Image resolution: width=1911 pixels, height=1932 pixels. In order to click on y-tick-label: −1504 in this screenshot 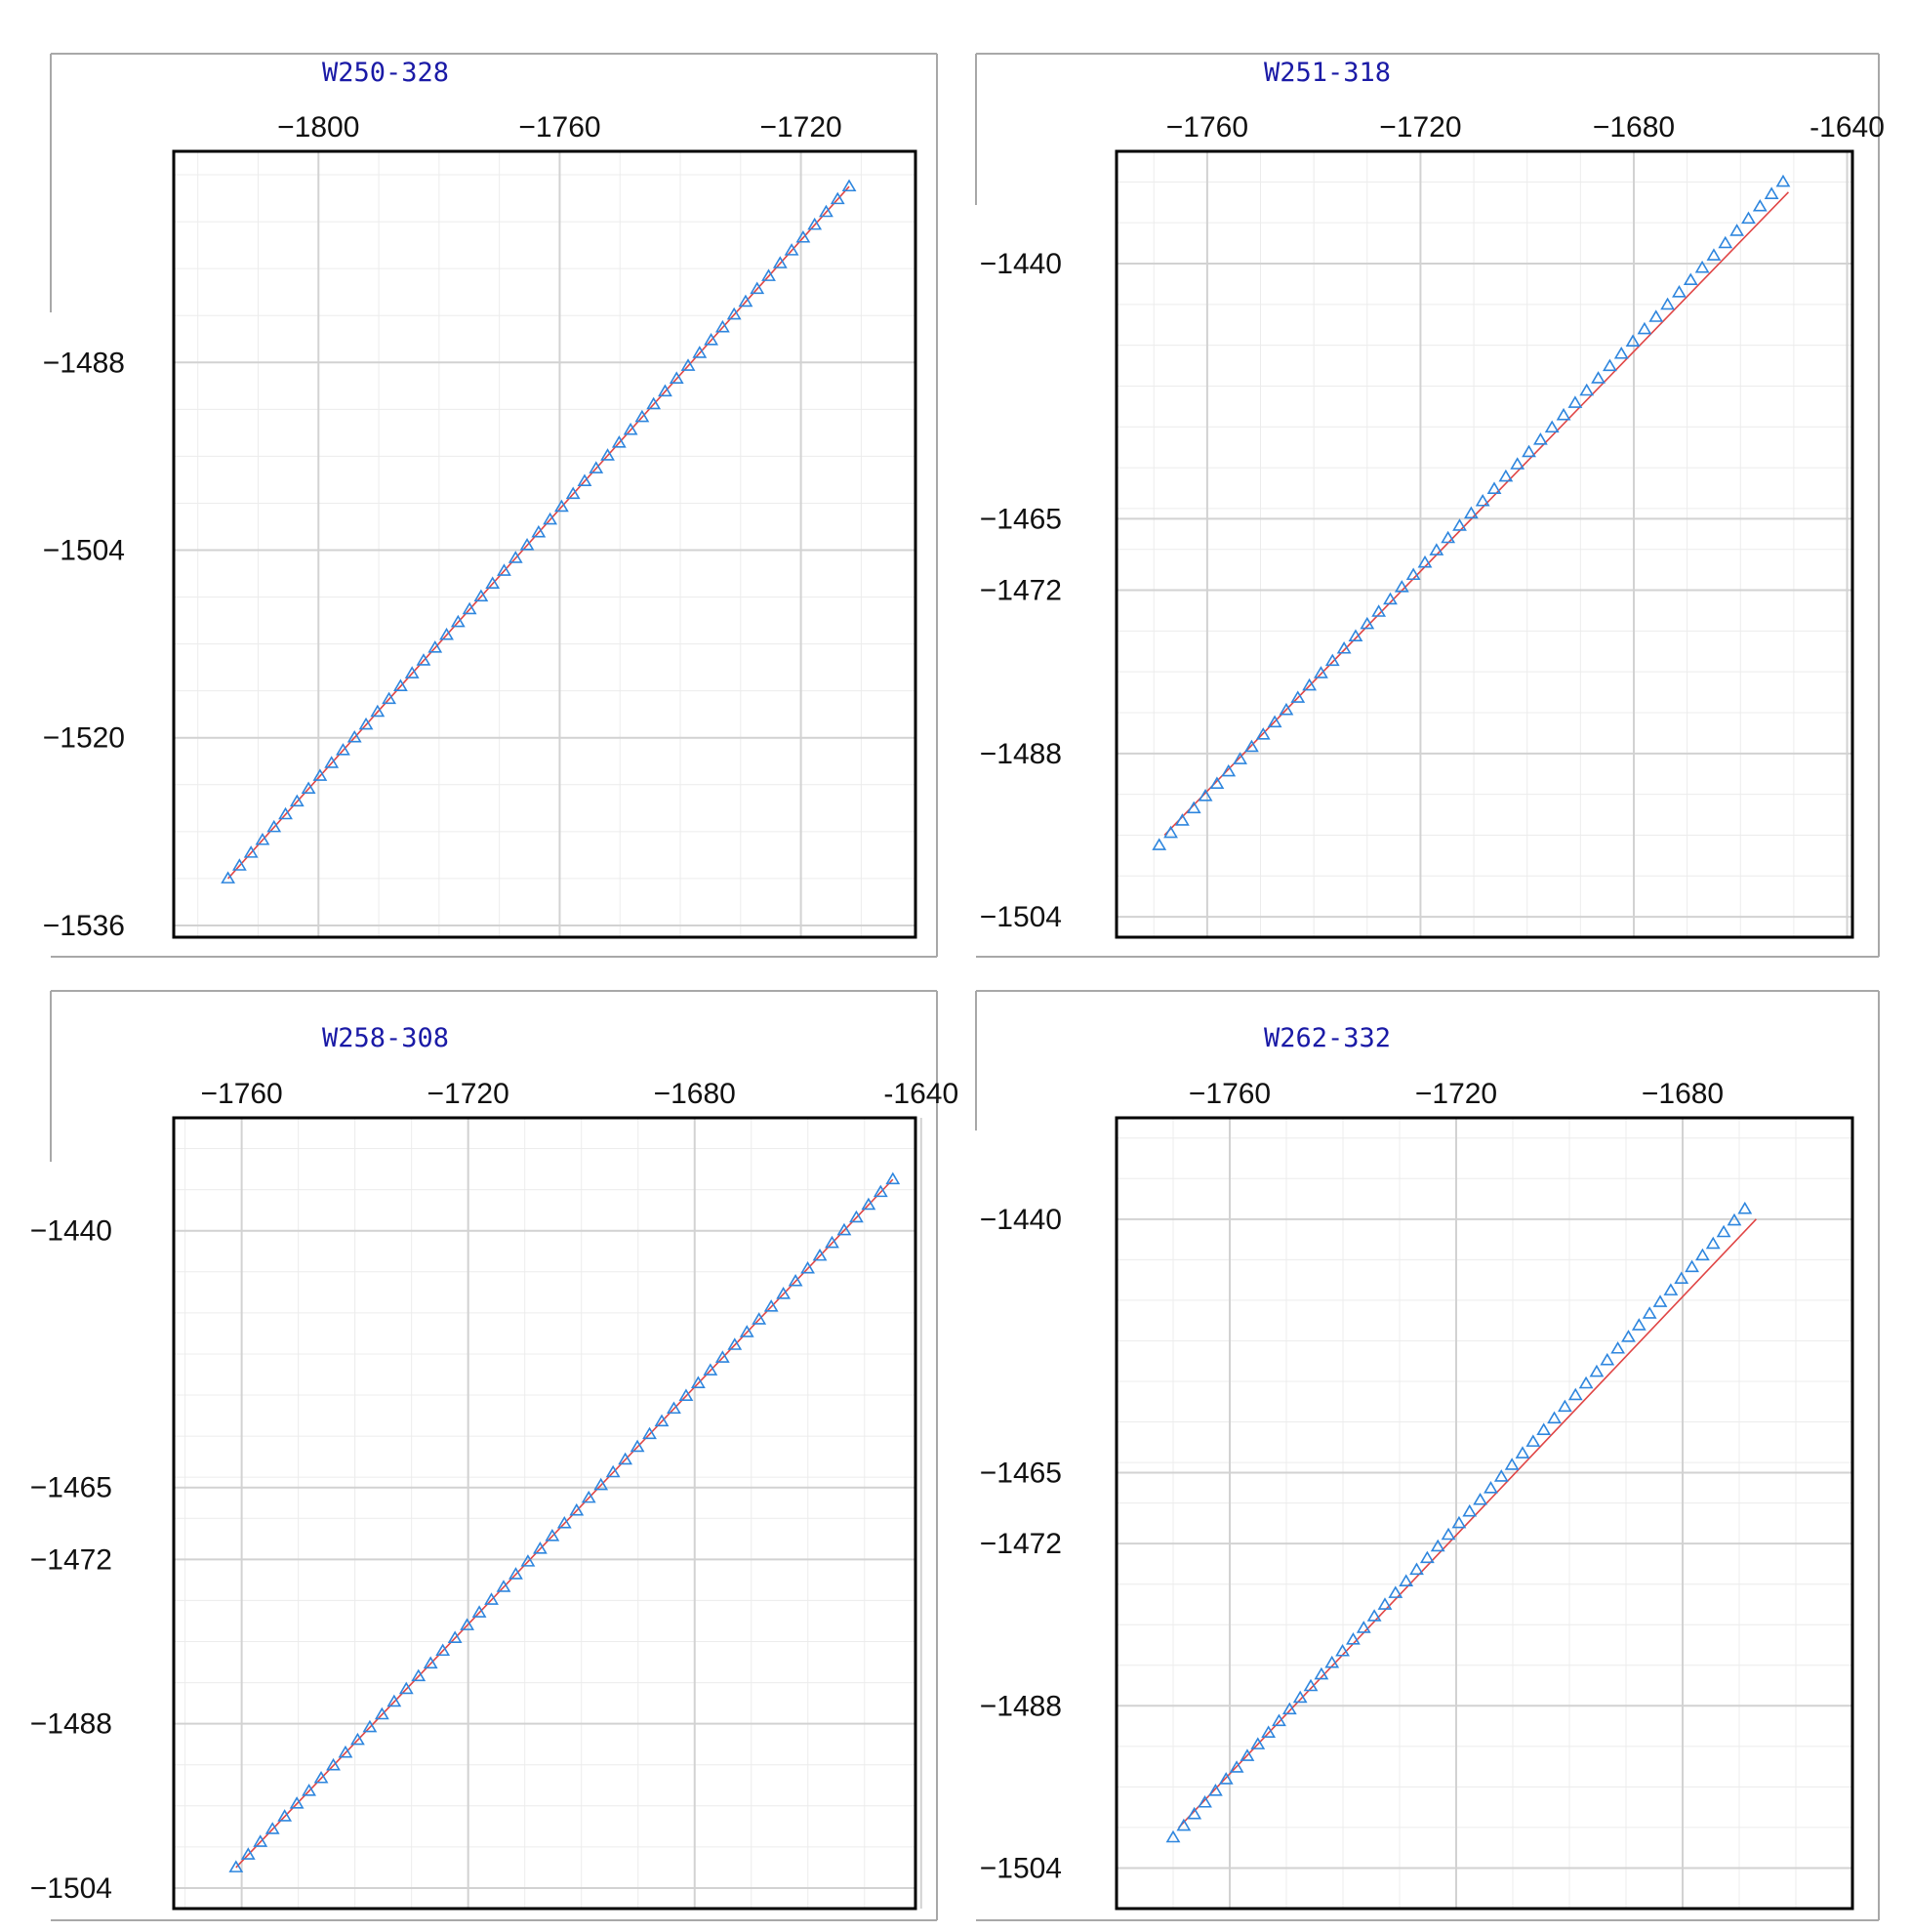, I will do `click(84, 551)`.